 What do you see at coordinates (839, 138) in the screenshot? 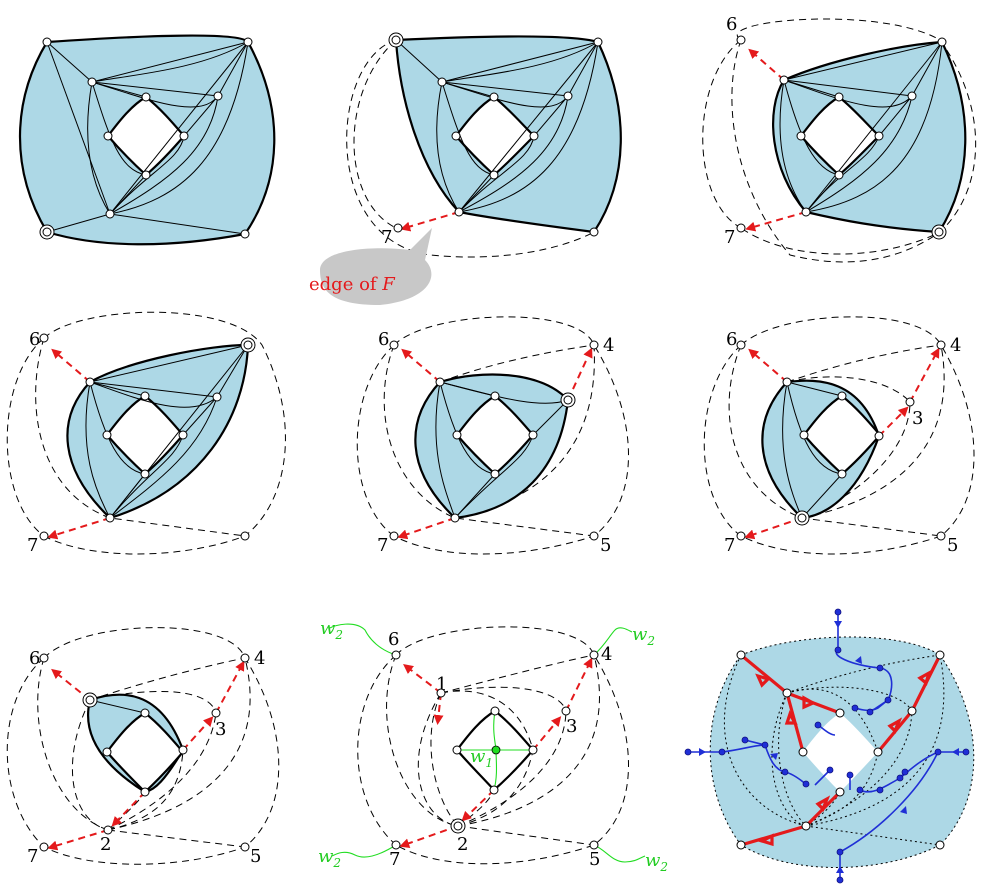
I see `panel-3: 6 7` at bounding box center [839, 138].